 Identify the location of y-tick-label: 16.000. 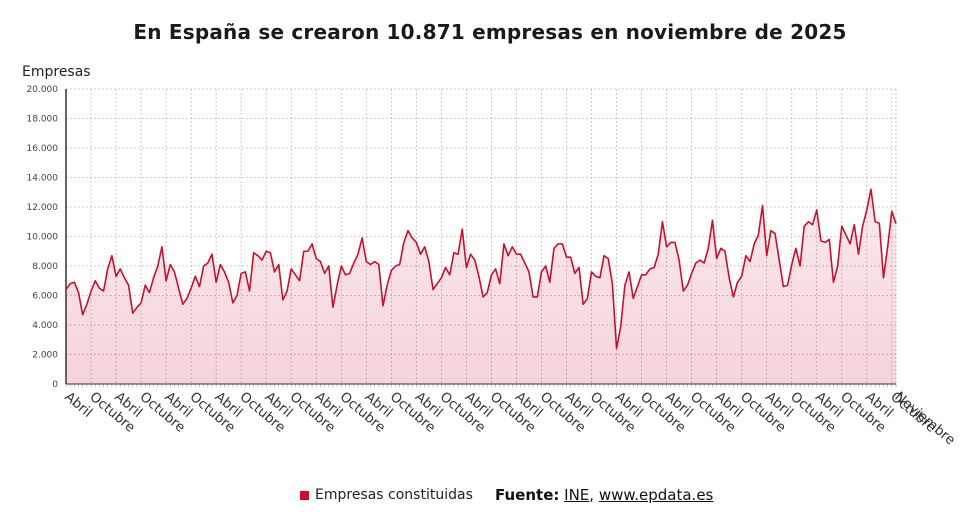
(43, 149).